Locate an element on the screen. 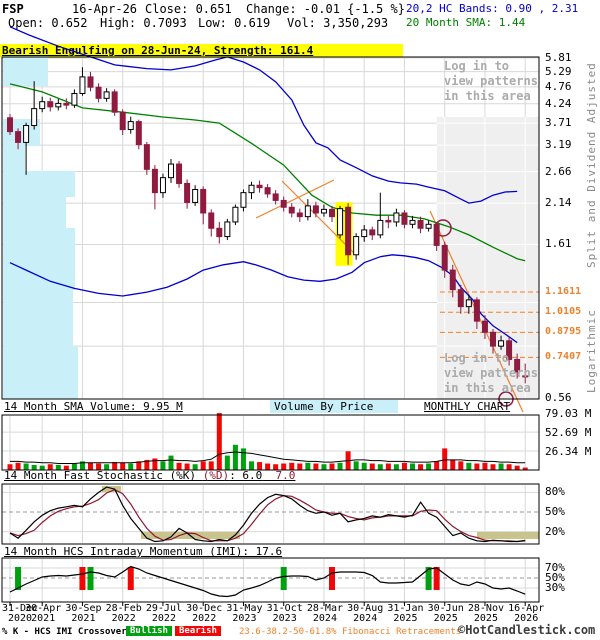 This screenshot has width=600, height=640. axis-scale-label: Logarithmic is located at coordinates (591, 351).